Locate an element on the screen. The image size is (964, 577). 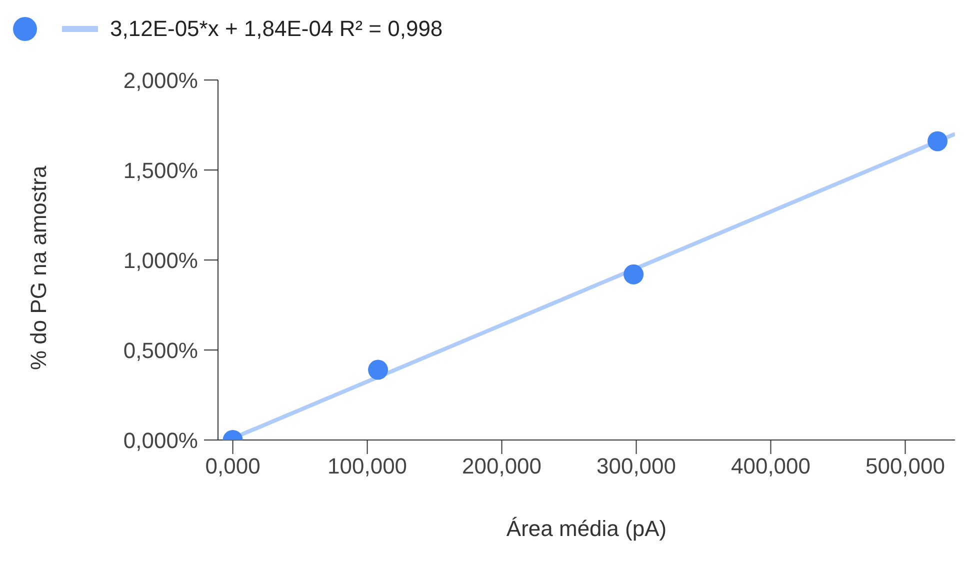
y-axis-title: % do PG na amostra is located at coordinates (38, 267).